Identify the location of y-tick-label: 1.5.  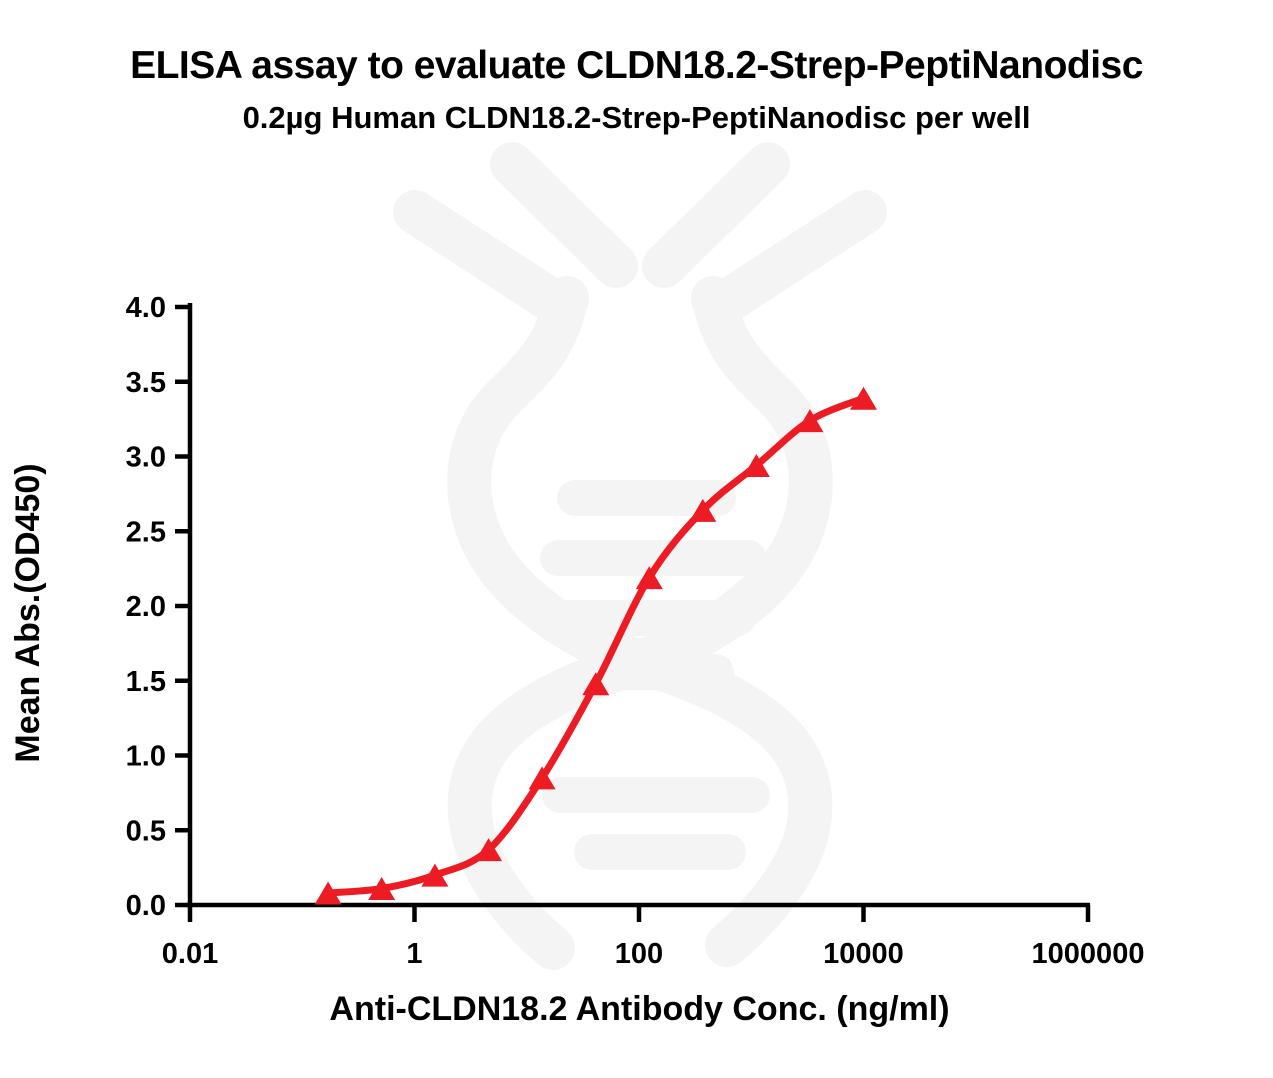
(146, 682).